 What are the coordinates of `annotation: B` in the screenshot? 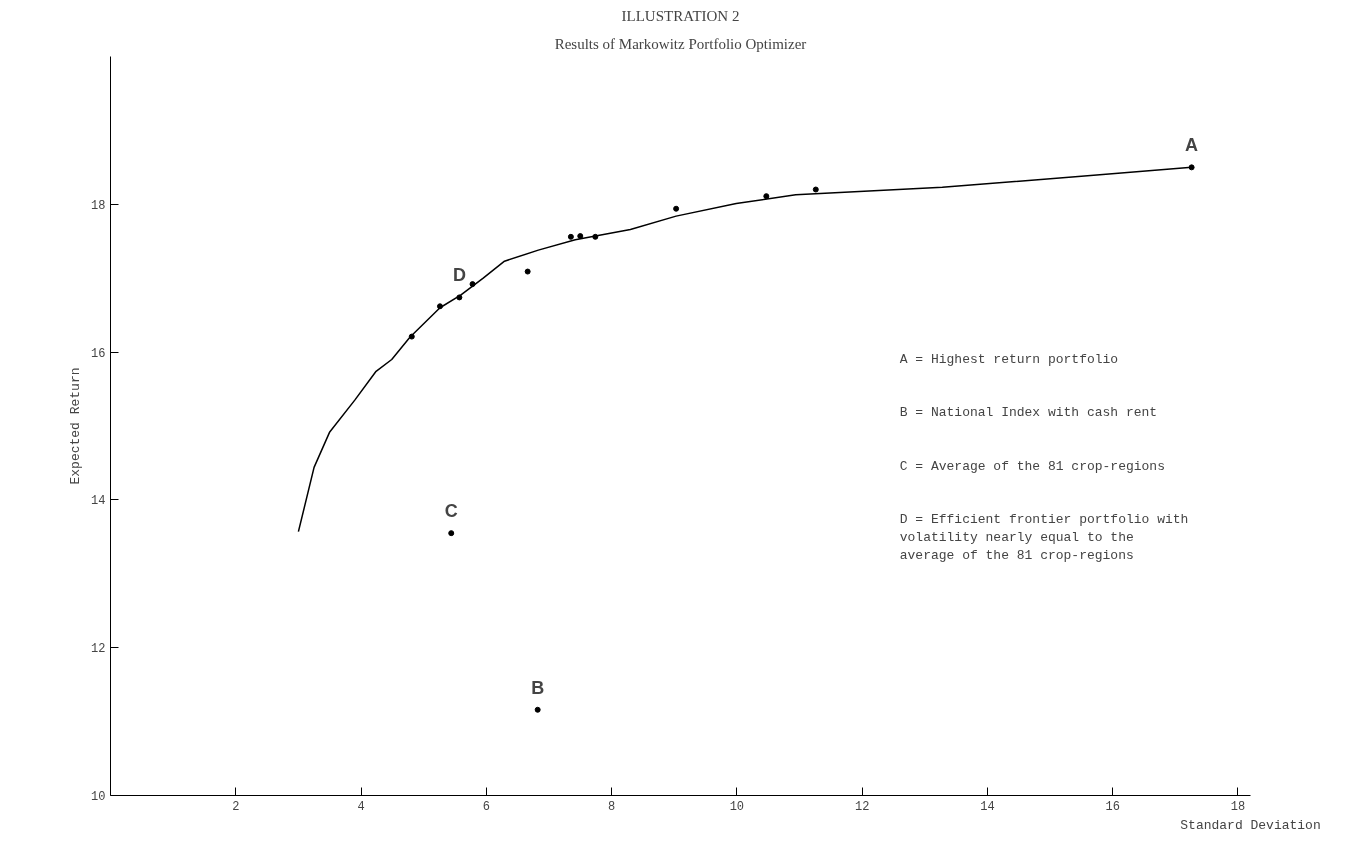 It's located at (538, 687).